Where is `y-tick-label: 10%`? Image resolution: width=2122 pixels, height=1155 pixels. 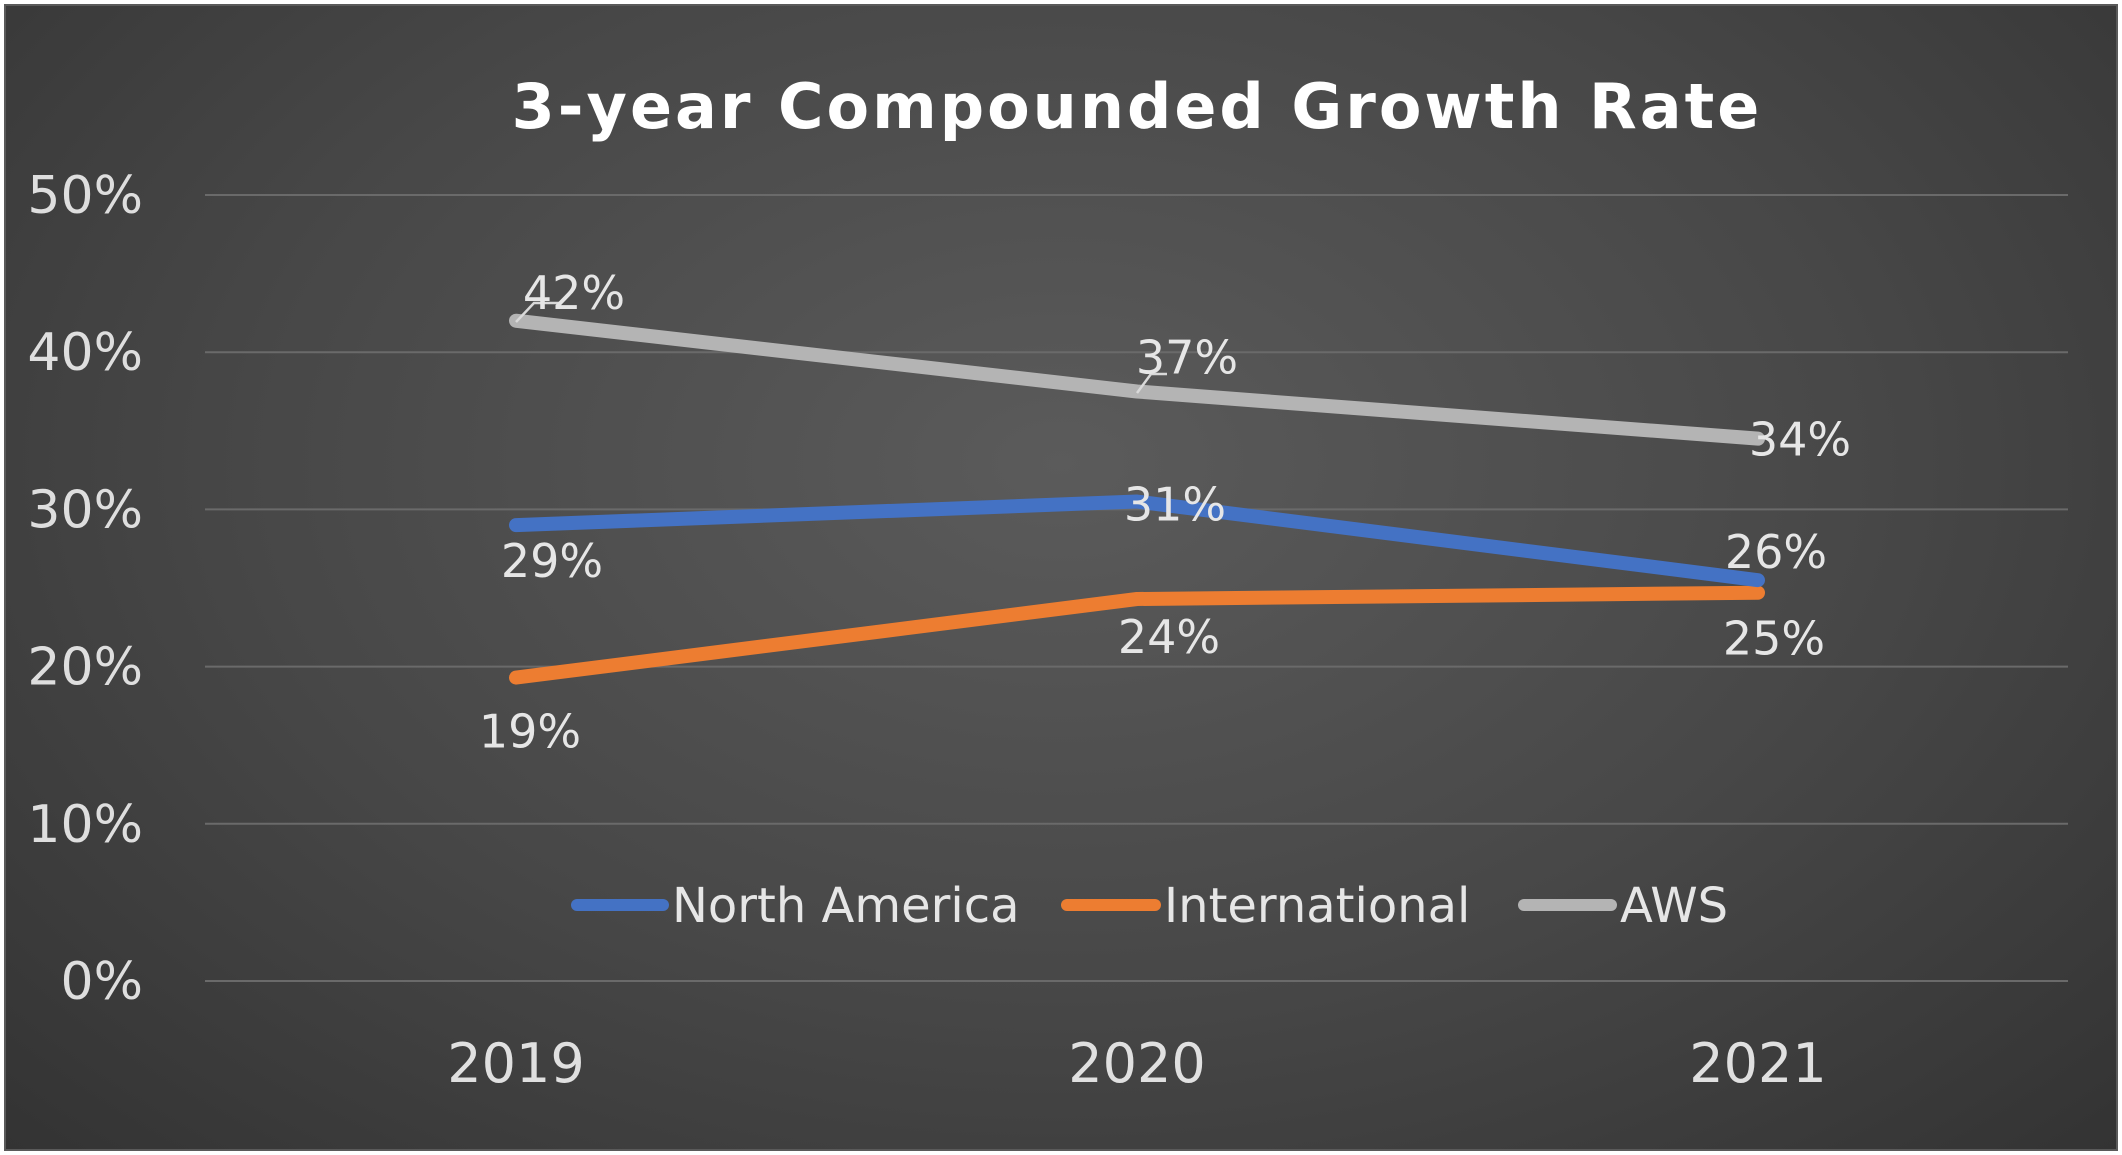 y-tick-label: 10% is located at coordinates (85, 825).